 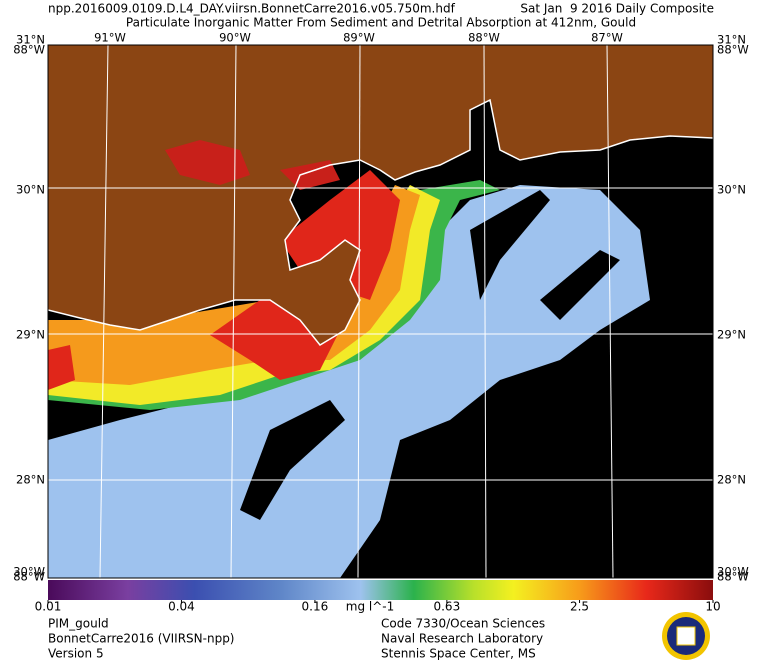 What do you see at coordinates (235, 38) in the screenshot?
I see `lon-label: 90°W` at bounding box center [235, 38].